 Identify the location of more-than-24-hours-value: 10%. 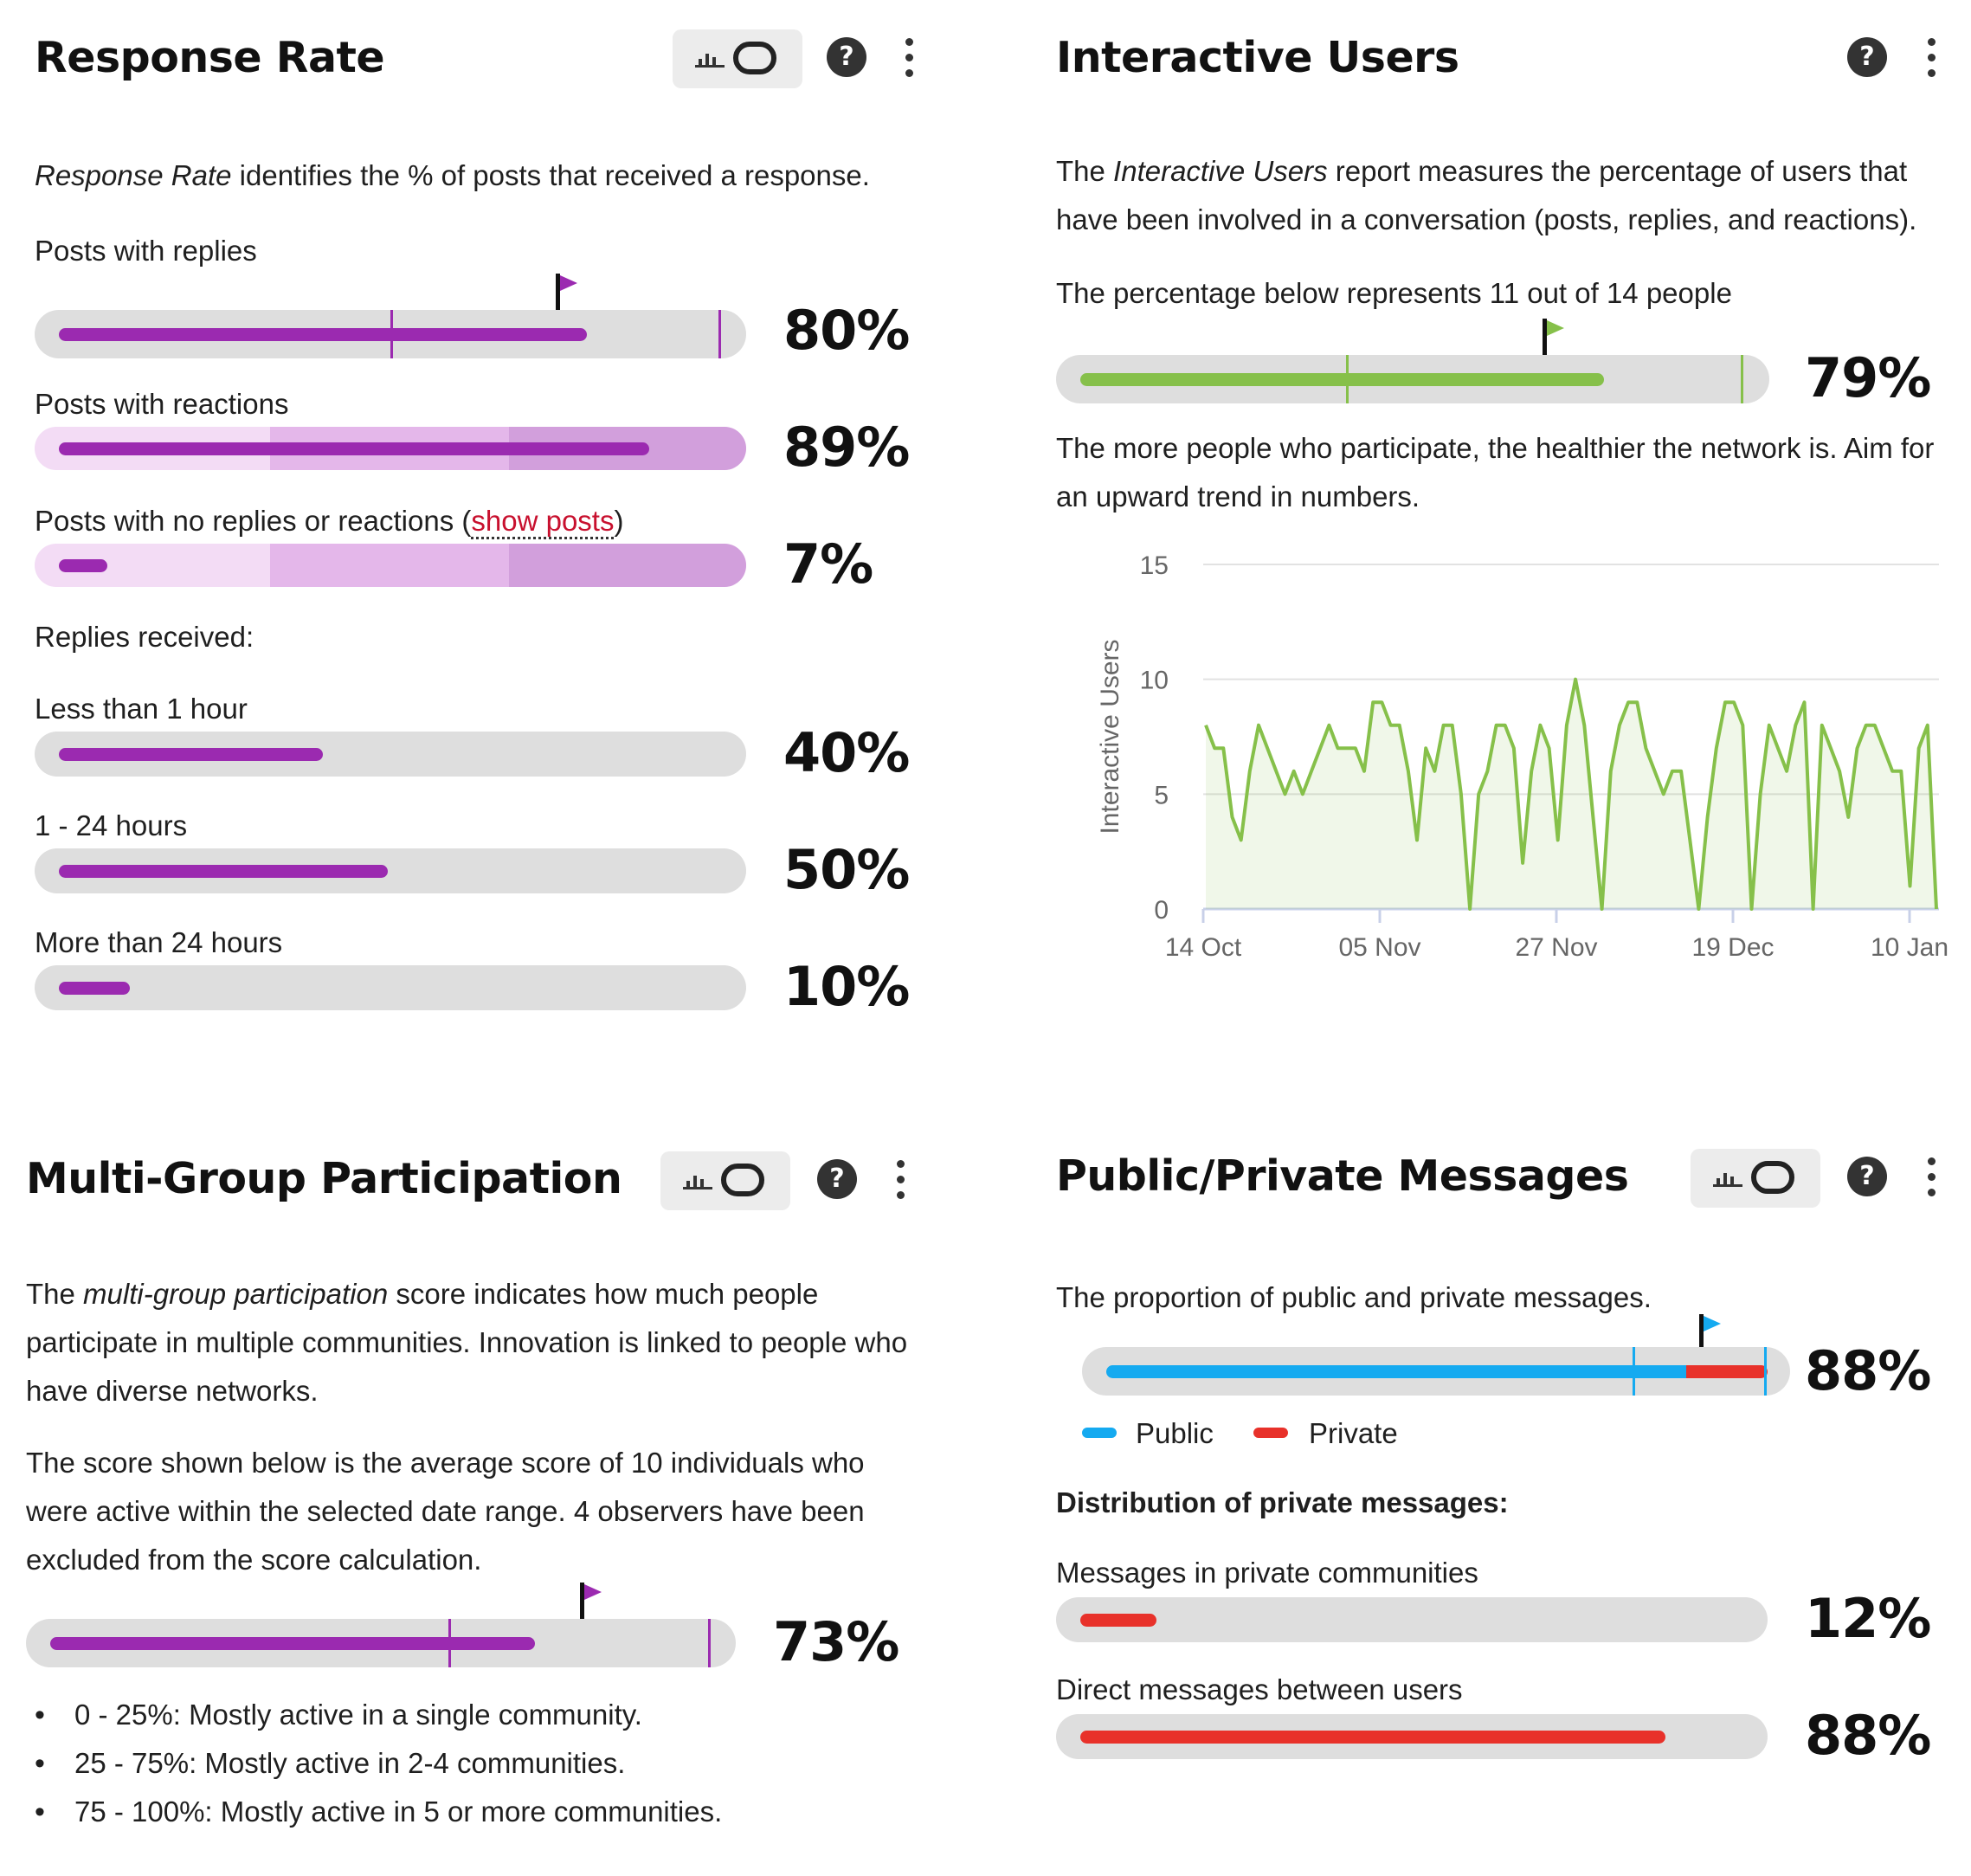
(847, 987).